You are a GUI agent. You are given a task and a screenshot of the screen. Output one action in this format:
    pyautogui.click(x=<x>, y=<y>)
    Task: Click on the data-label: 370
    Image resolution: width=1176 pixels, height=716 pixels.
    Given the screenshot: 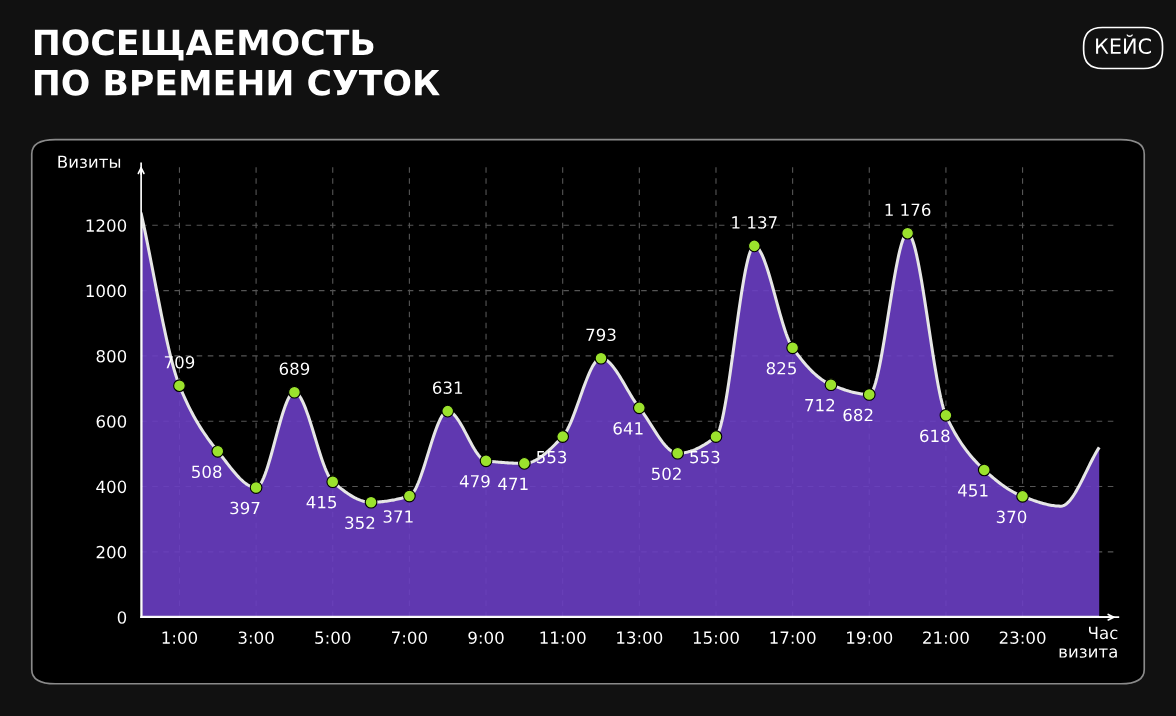 What is the action you would take?
    pyautogui.click(x=1011, y=517)
    